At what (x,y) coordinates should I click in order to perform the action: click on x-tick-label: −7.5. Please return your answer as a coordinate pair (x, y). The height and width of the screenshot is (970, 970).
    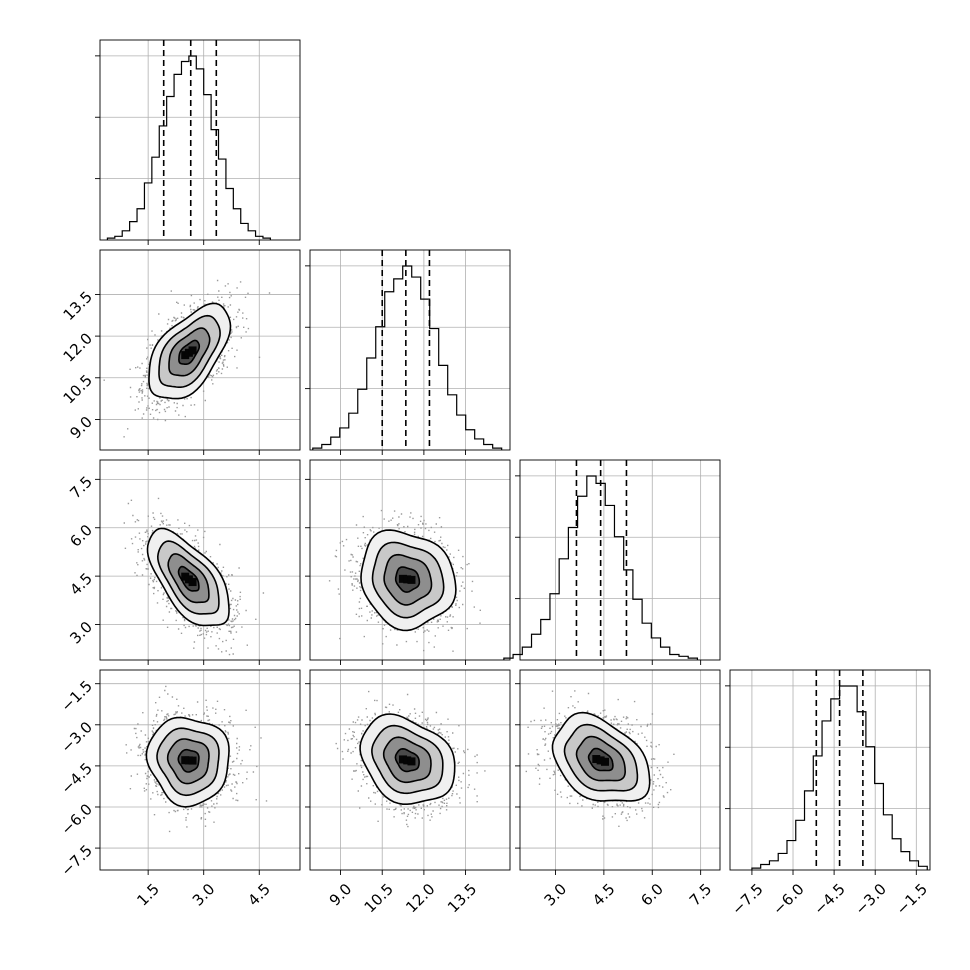
    Looking at the image, I should click on (747, 899).